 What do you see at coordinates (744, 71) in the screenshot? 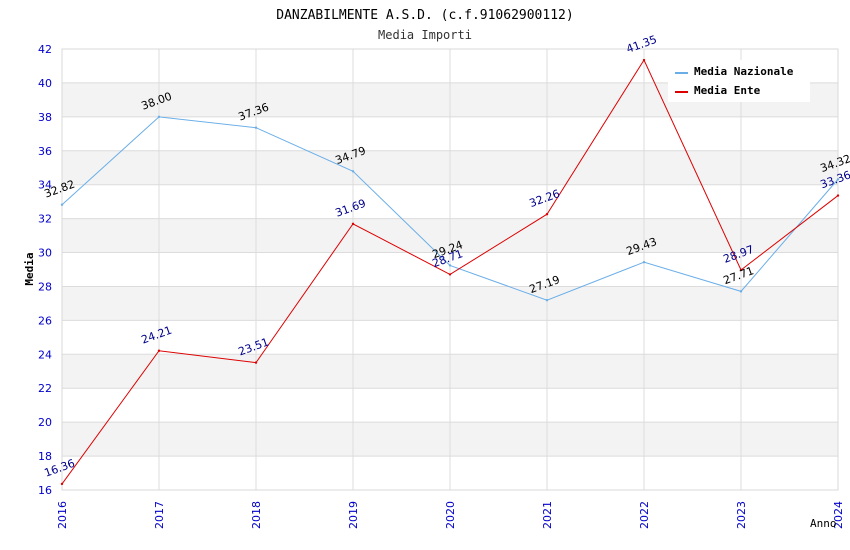
I see `legend-label-media-nazionale: Media Nazionale` at bounding box center [744, 71].